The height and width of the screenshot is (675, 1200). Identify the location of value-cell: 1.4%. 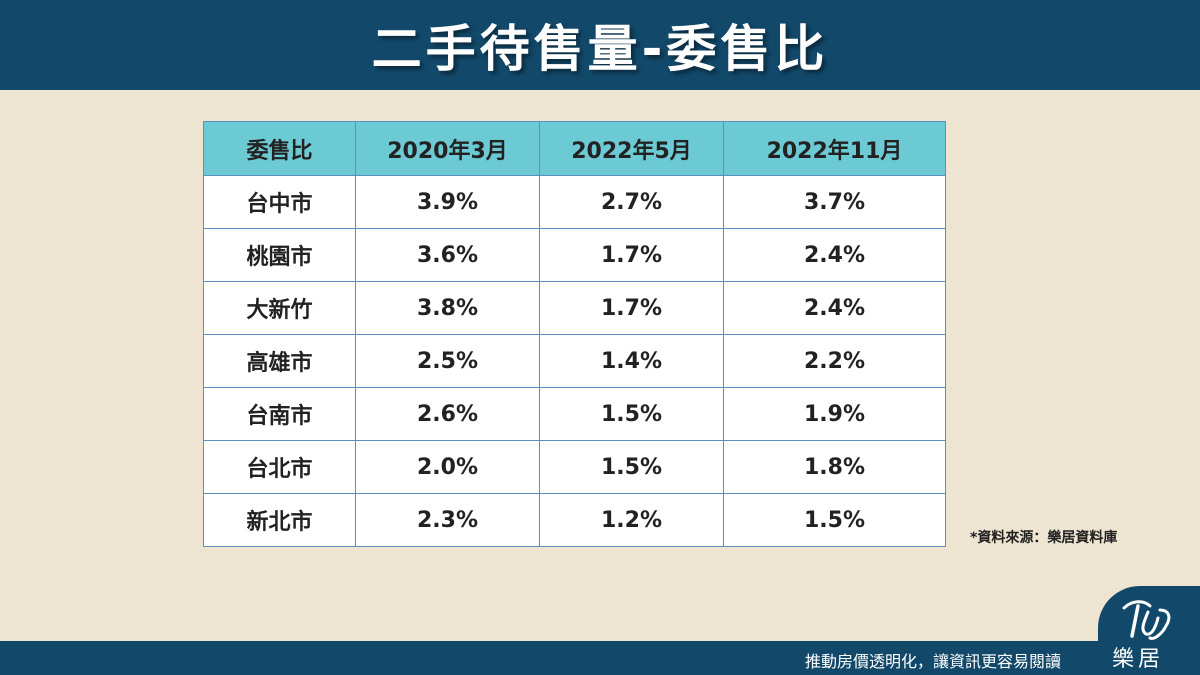
(631, 361).